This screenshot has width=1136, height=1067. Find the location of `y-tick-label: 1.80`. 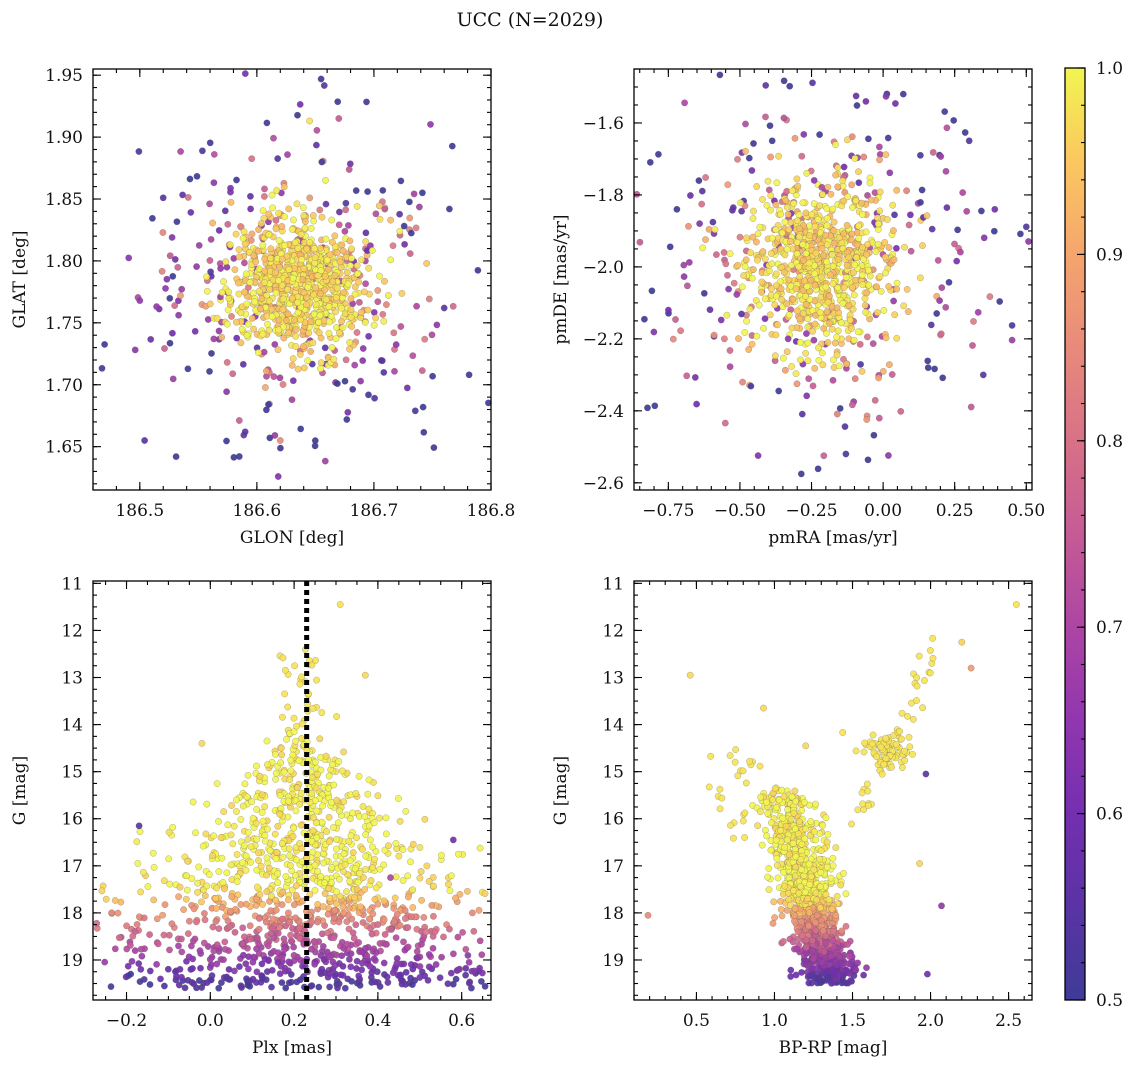

y-tick-label: 1.80 is located at coordinates (64, 262).